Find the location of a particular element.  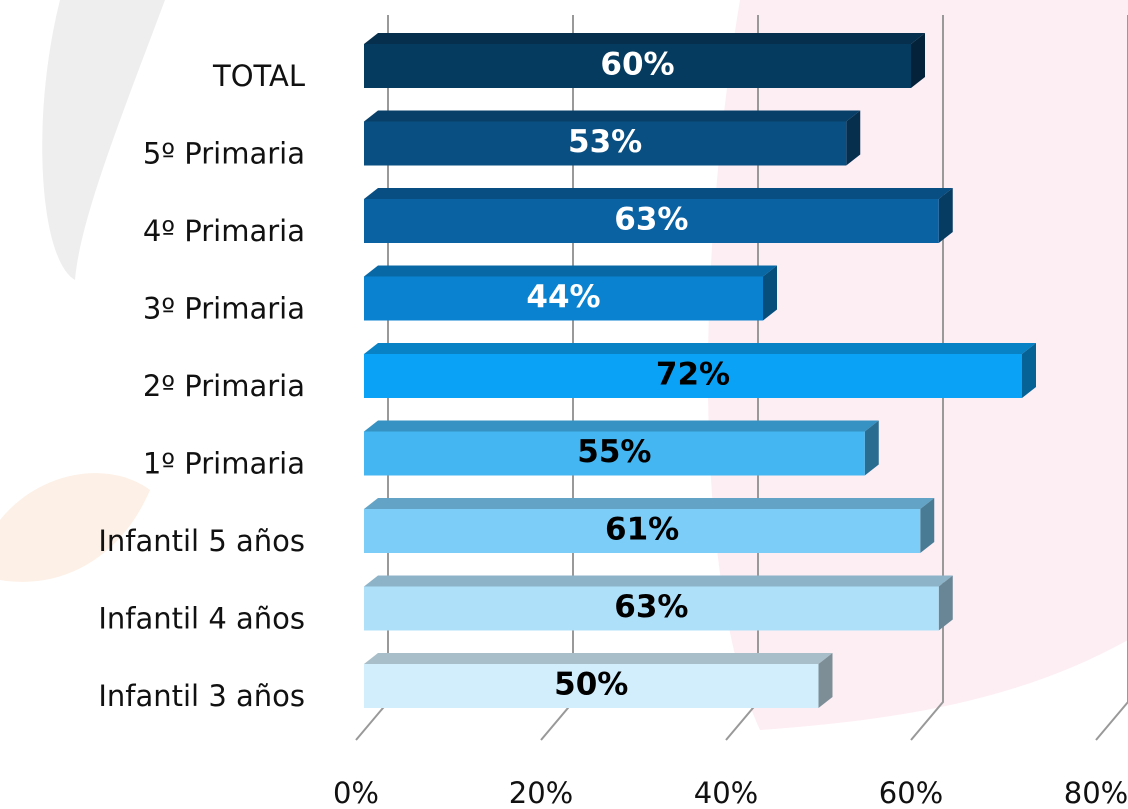

category-label: 1º Primaria is located at coordinates (224, 464).